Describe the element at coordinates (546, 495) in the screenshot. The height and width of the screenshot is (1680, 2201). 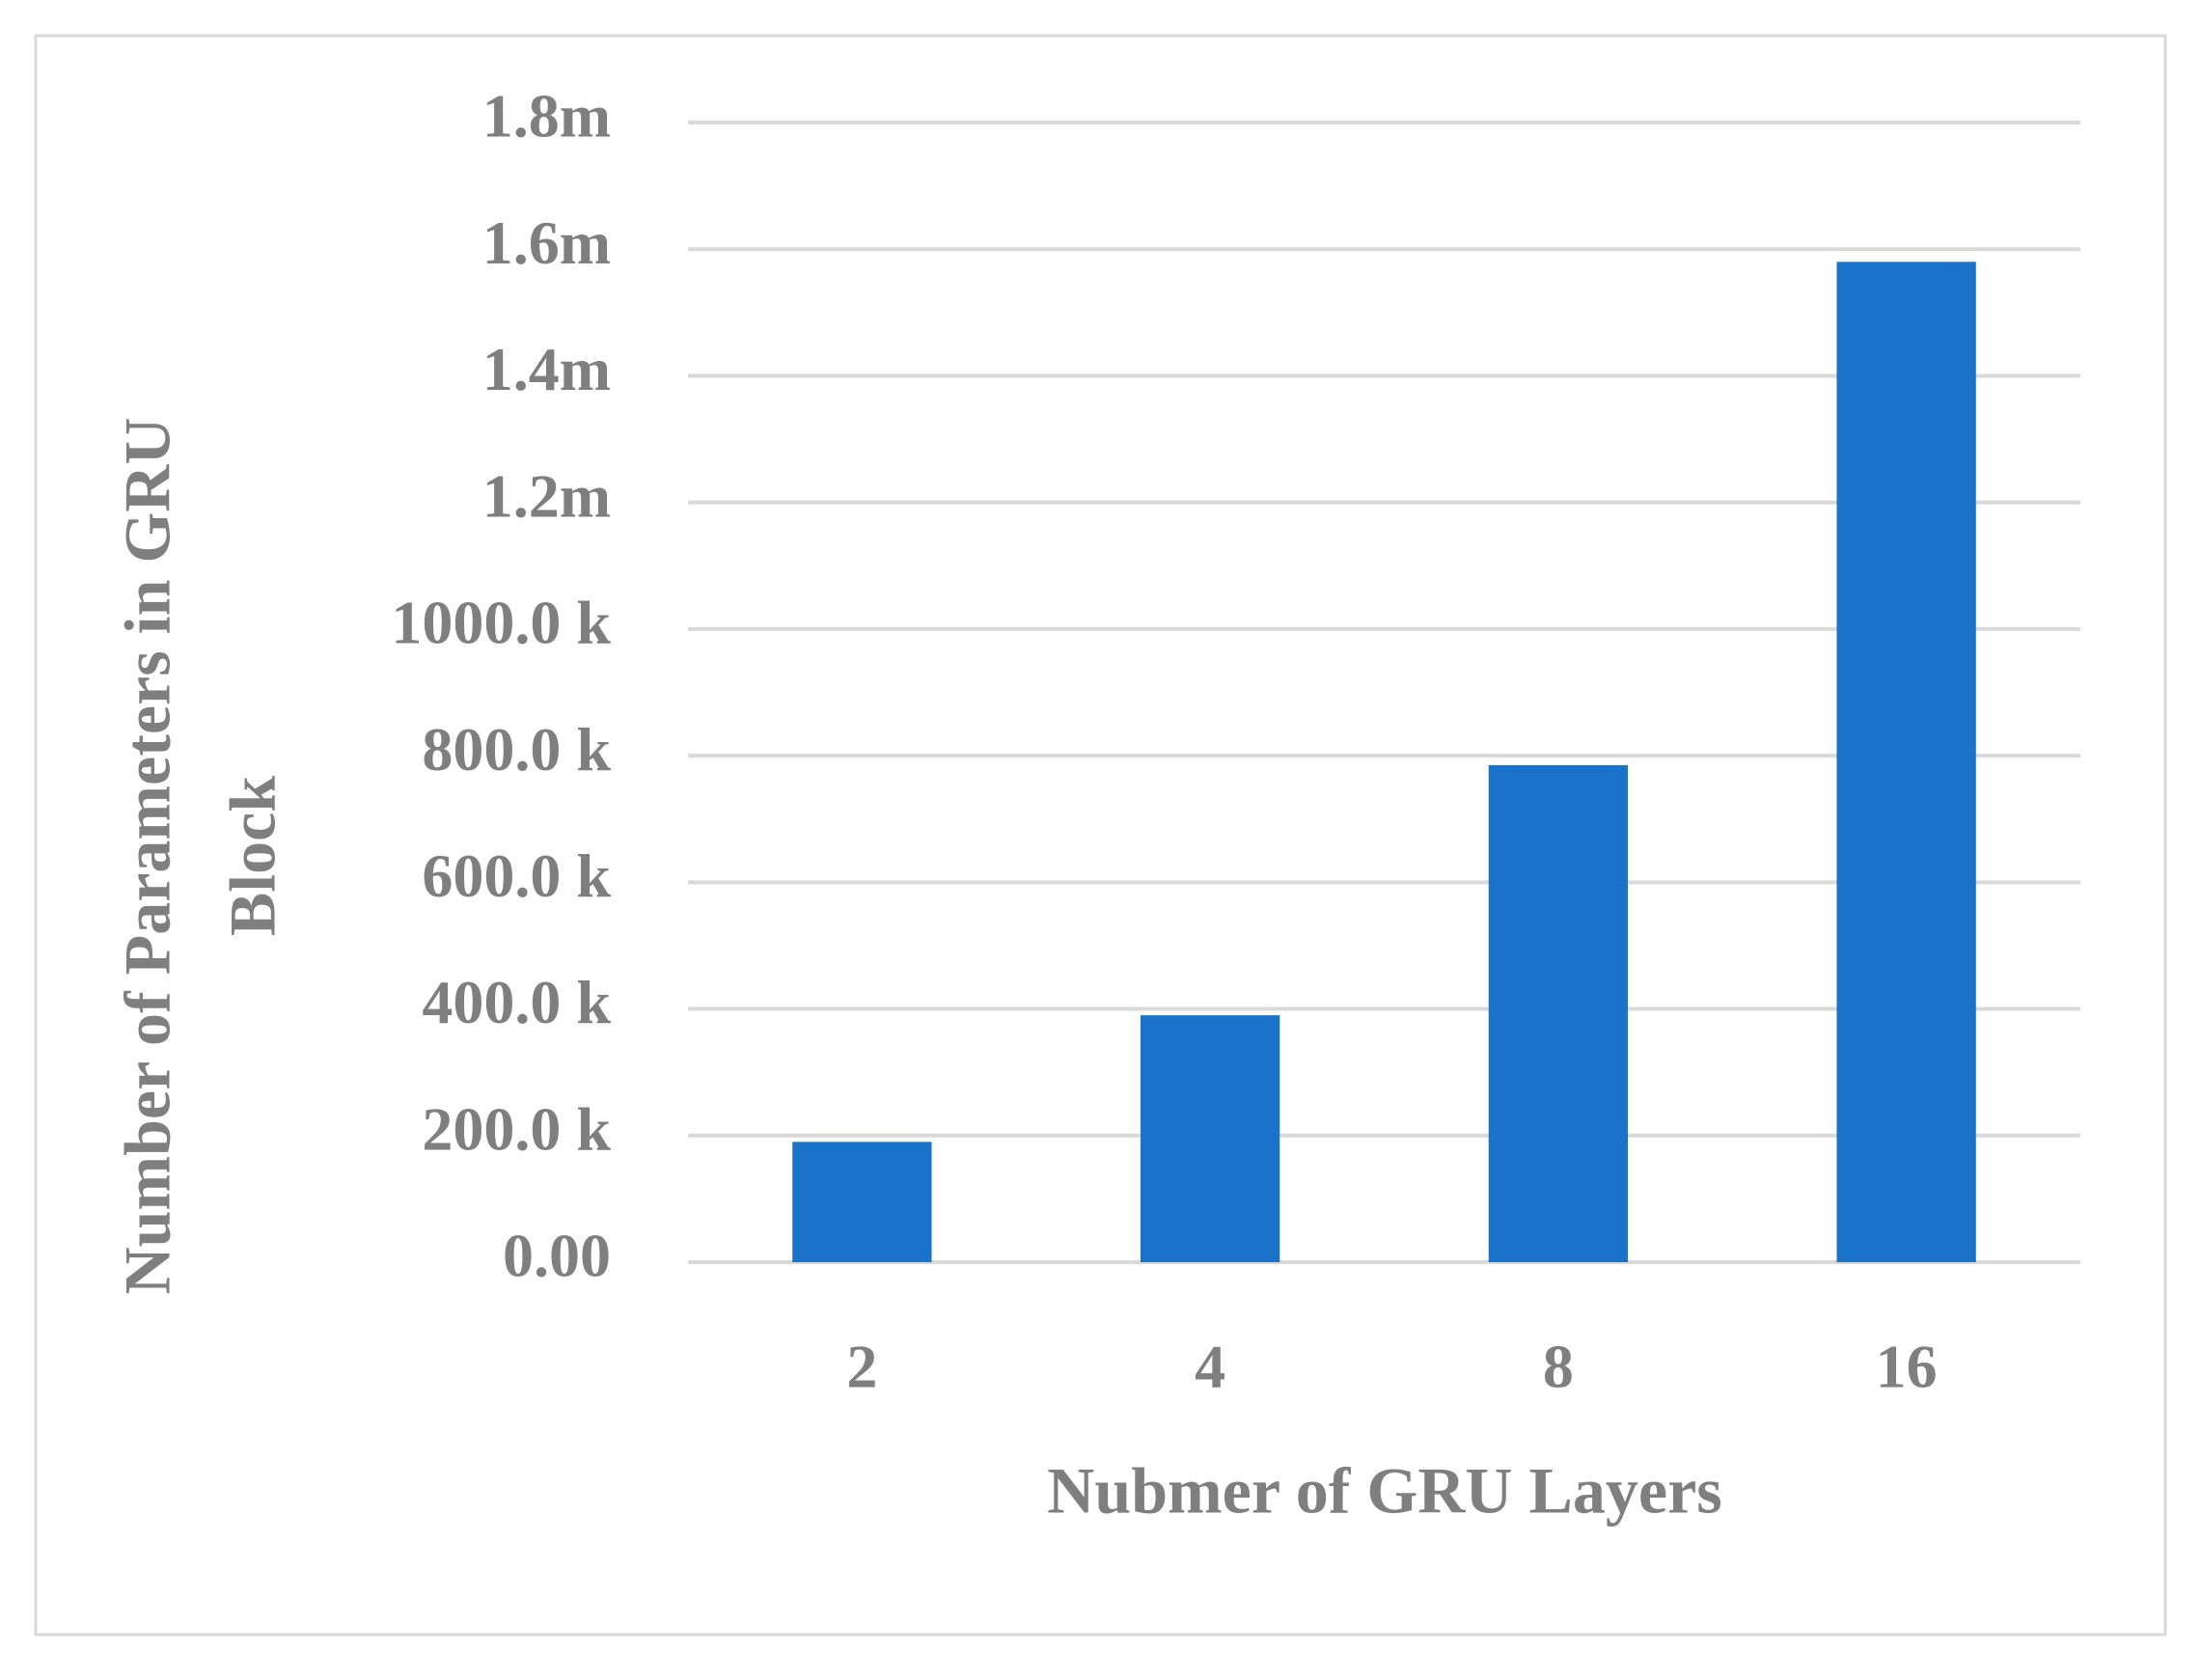
I see `y-tick-label: 1.2m` at that location.